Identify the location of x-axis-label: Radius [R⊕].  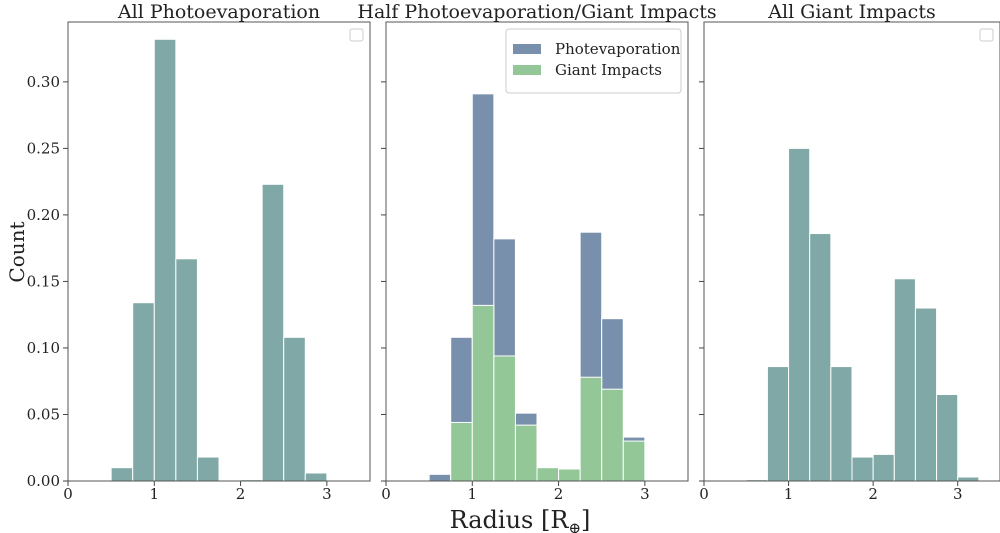
(520, 519).